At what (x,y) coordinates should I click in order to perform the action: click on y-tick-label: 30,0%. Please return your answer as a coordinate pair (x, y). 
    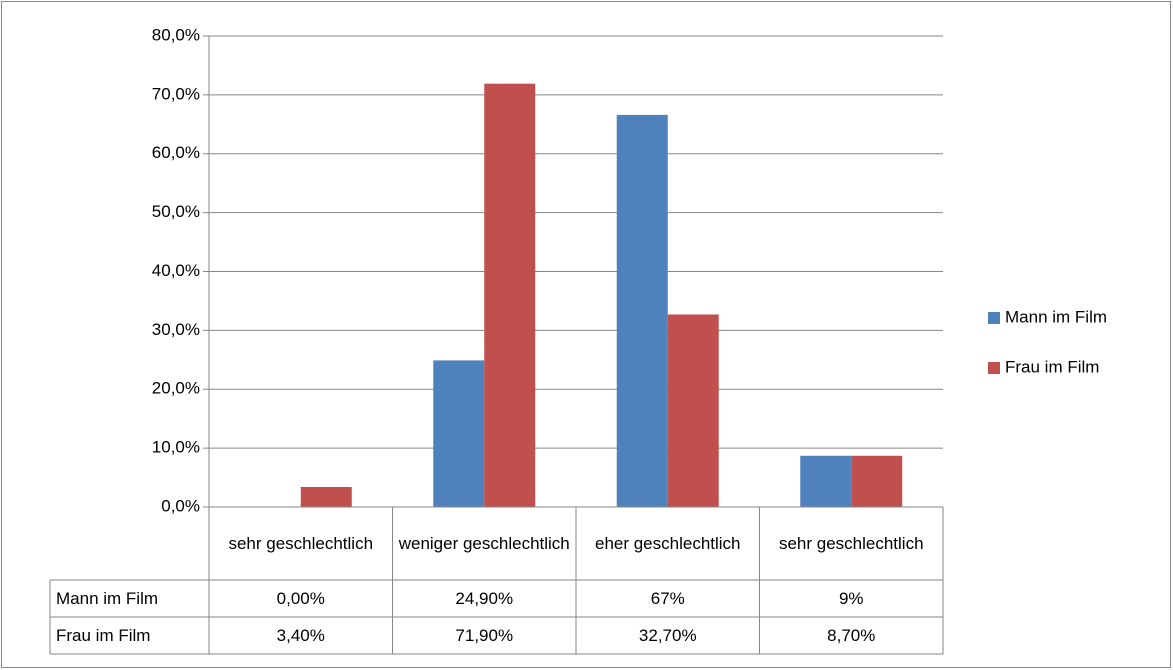
    Looking at the image, I should click on (176, 329).